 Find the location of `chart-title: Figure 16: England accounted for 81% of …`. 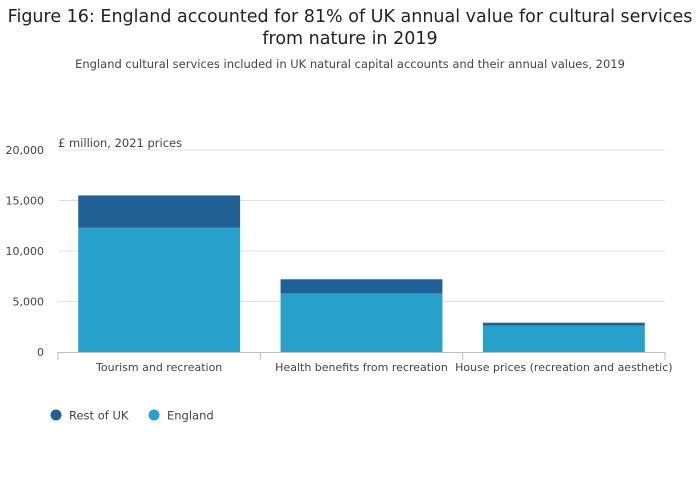

chart-title: Figure 16: England accounted for 81% of … is located at coordinates (350, 28).